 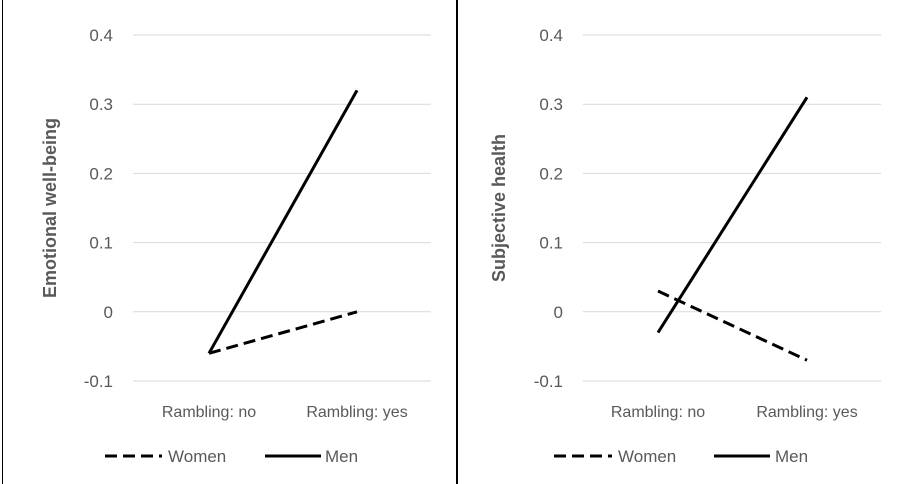 What do you see at coordinates (499, 208) in the screenshot?
I see `y-axis-label: Subjective health` at bounding box center [499, 208].